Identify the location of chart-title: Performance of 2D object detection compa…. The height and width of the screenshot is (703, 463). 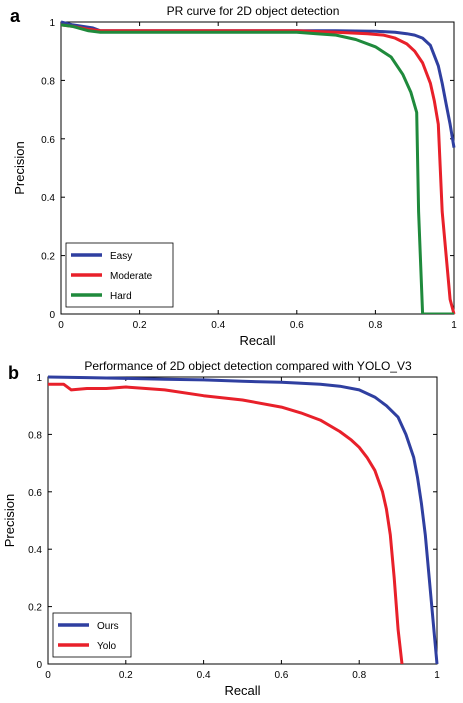
(248, 366).